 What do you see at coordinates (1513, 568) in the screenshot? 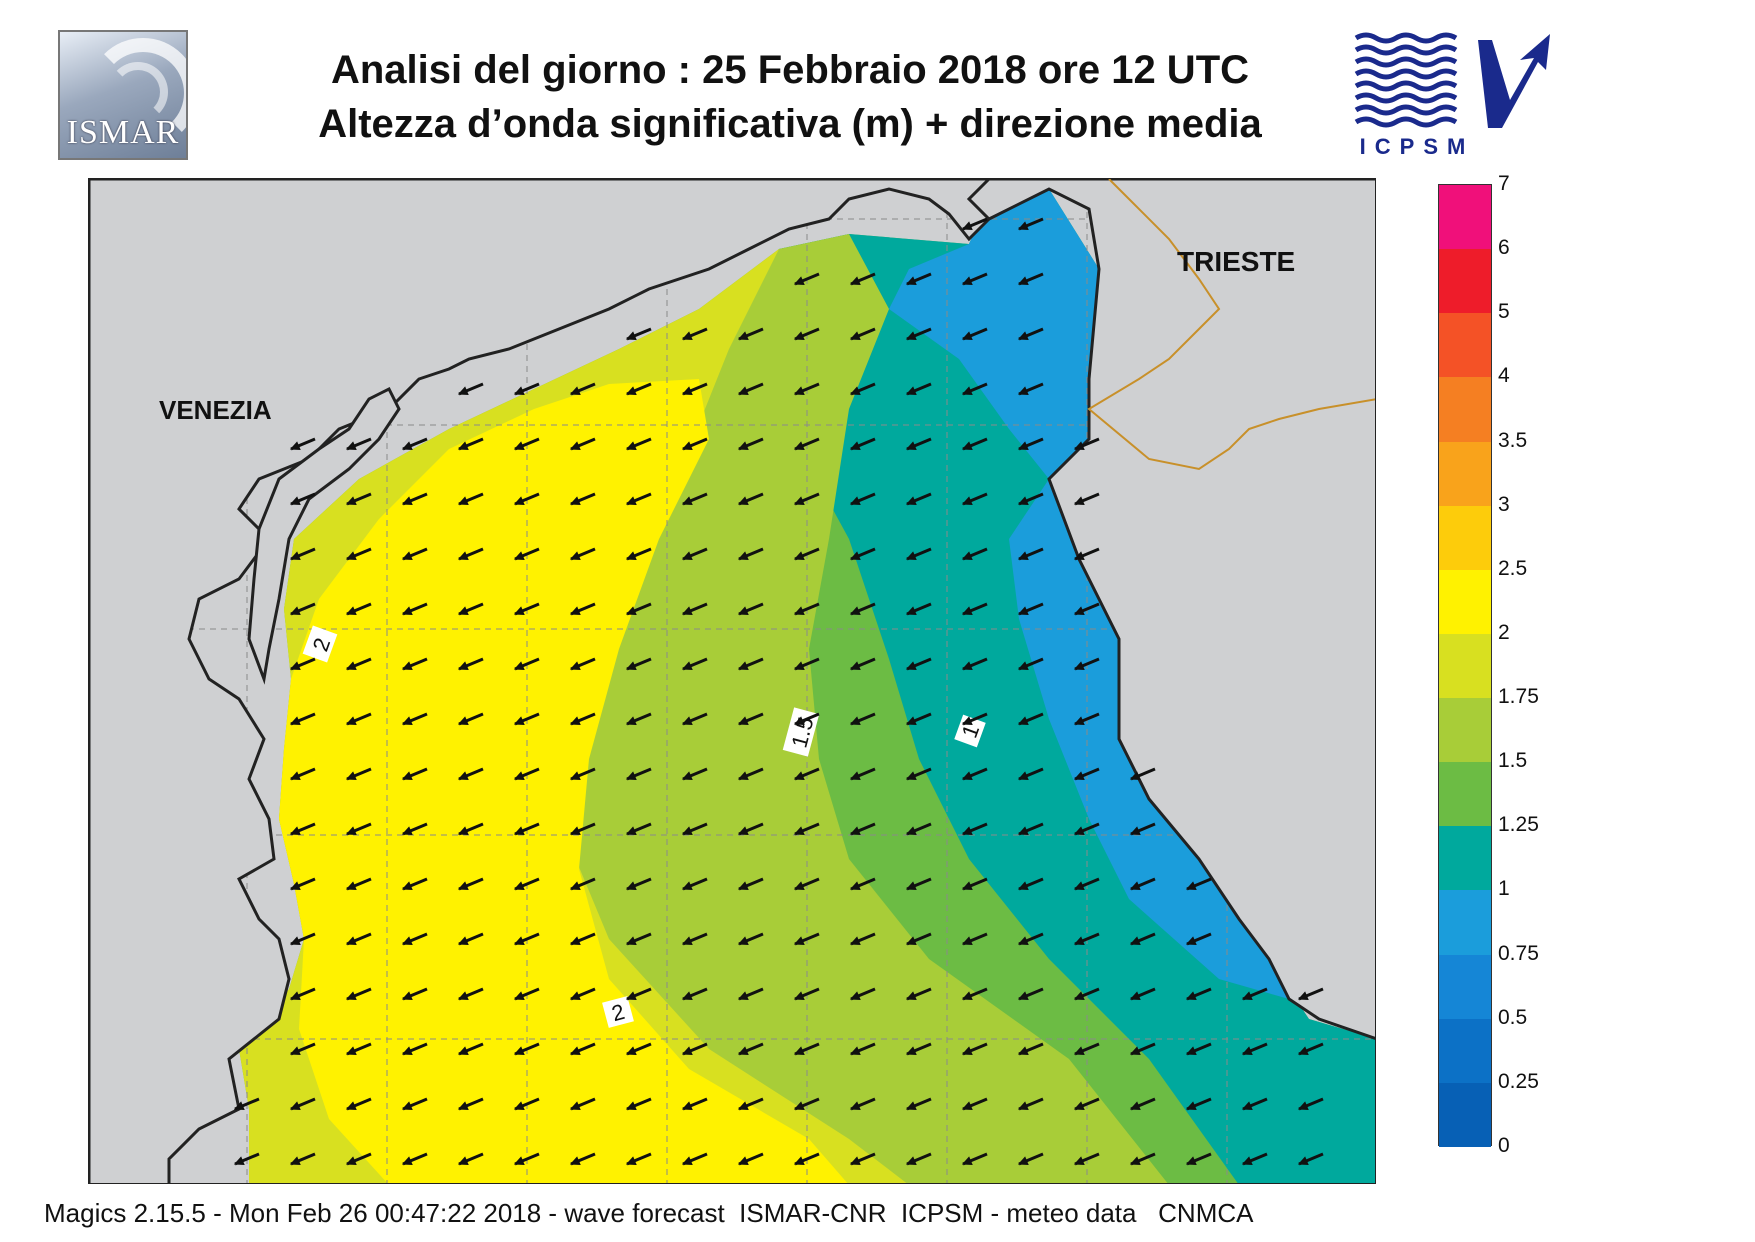
I see `colorbar-tick-label: 2.5` at bounding box center [1513, 568].